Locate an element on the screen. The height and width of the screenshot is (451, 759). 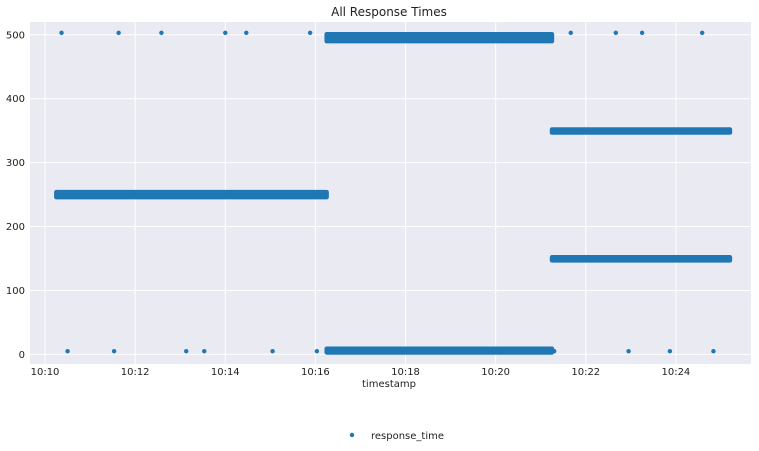
x-tick-label: 10:20 is located at coordinates (495, 372).